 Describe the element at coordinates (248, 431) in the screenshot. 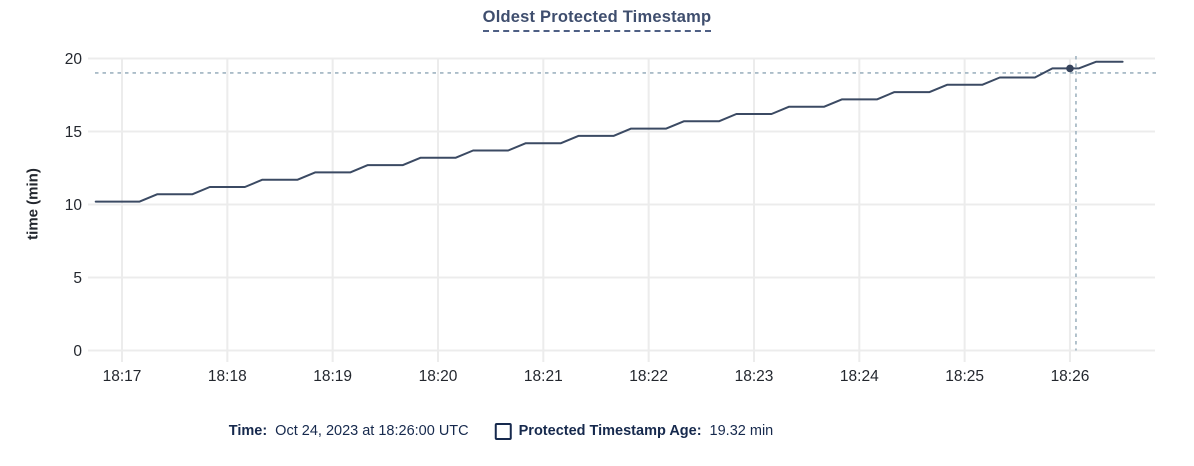

I see `legend-time-label: Time:` at that location.